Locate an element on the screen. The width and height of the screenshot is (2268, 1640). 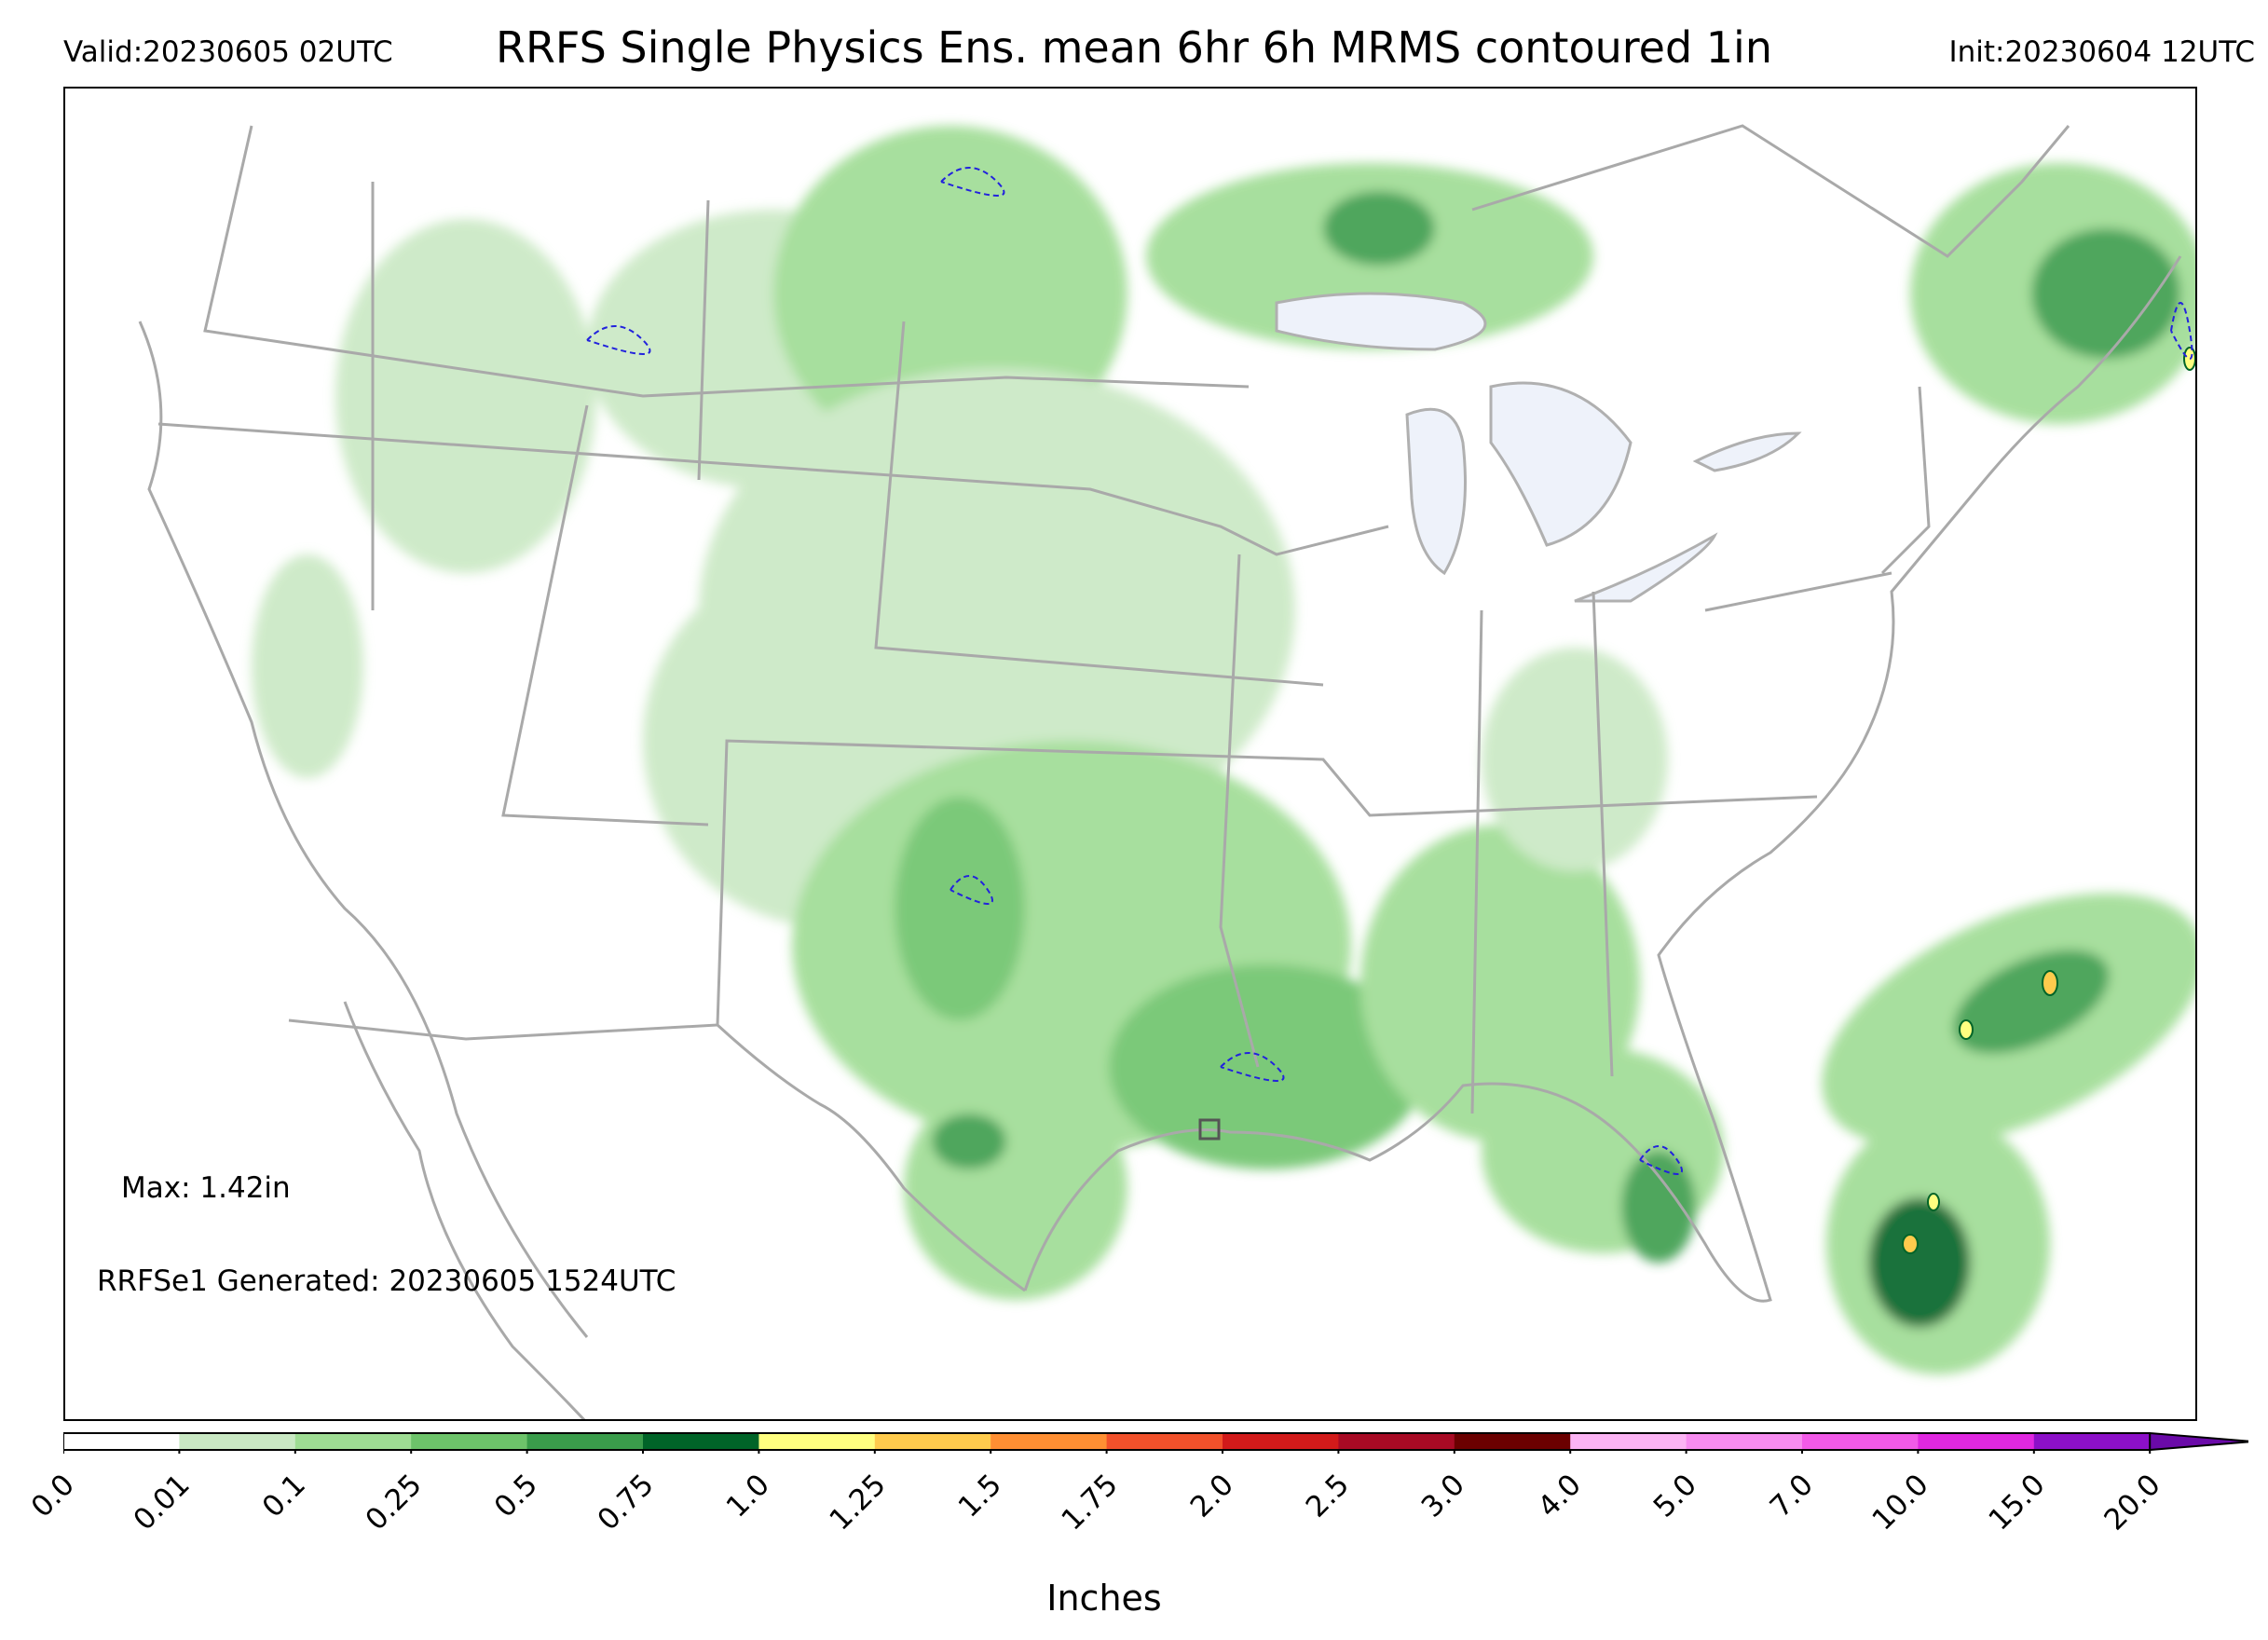
colorbar-tick-label: 0.75 is located at coordinates (626, 1503).